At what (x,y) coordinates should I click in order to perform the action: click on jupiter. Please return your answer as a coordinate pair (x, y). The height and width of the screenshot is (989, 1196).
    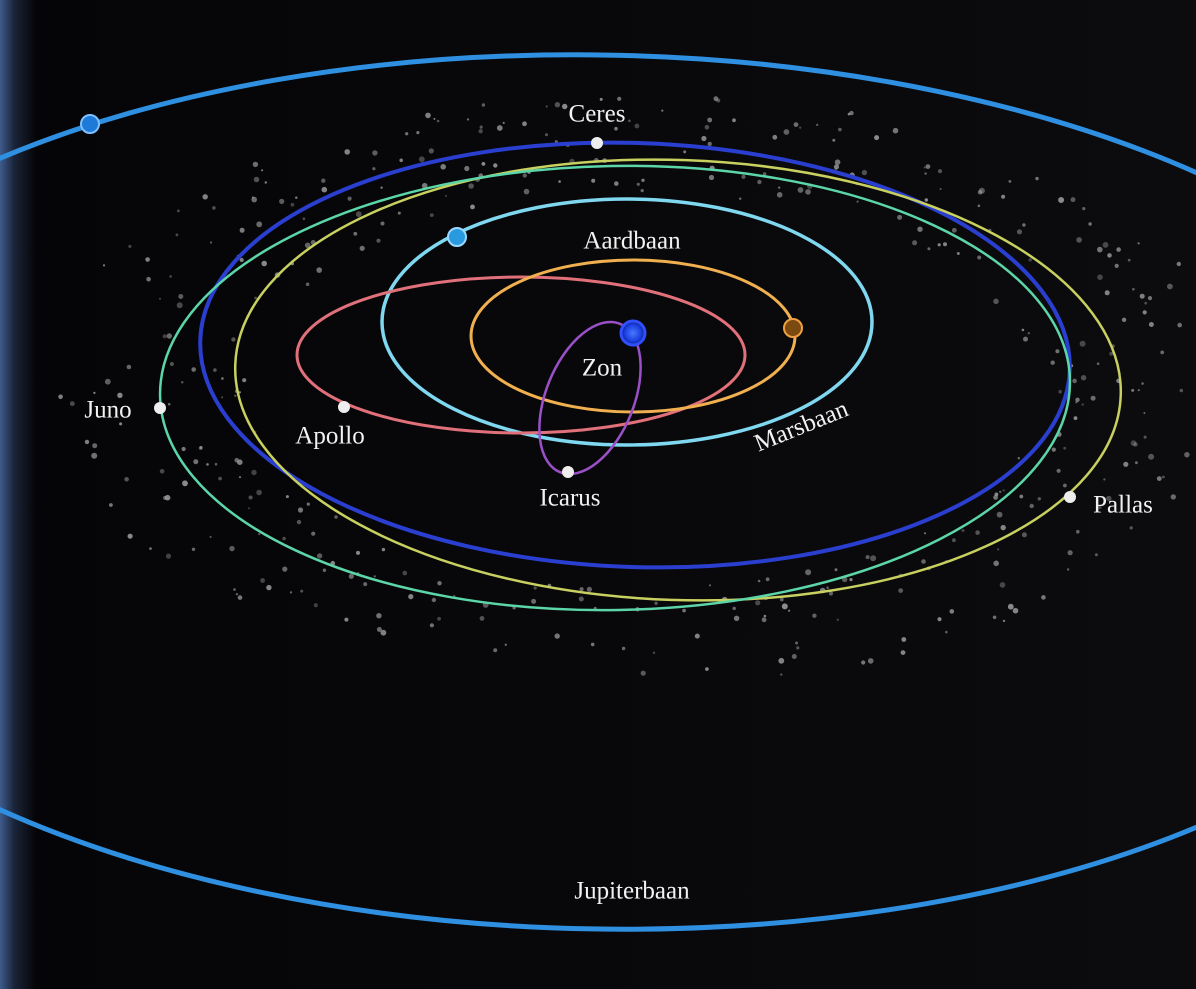
    Looking at the image, I should click on (90, 124).